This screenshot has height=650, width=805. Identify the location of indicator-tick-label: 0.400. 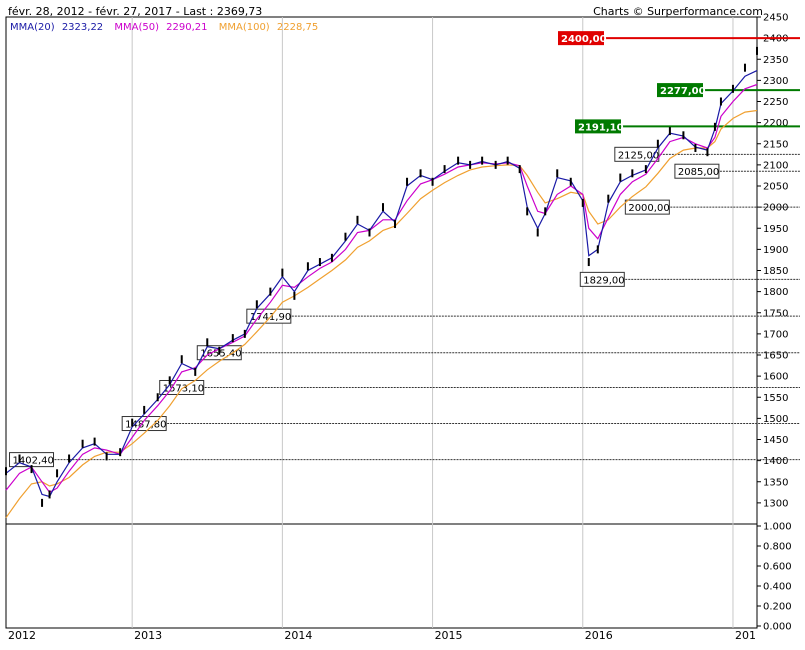
(777, 587).